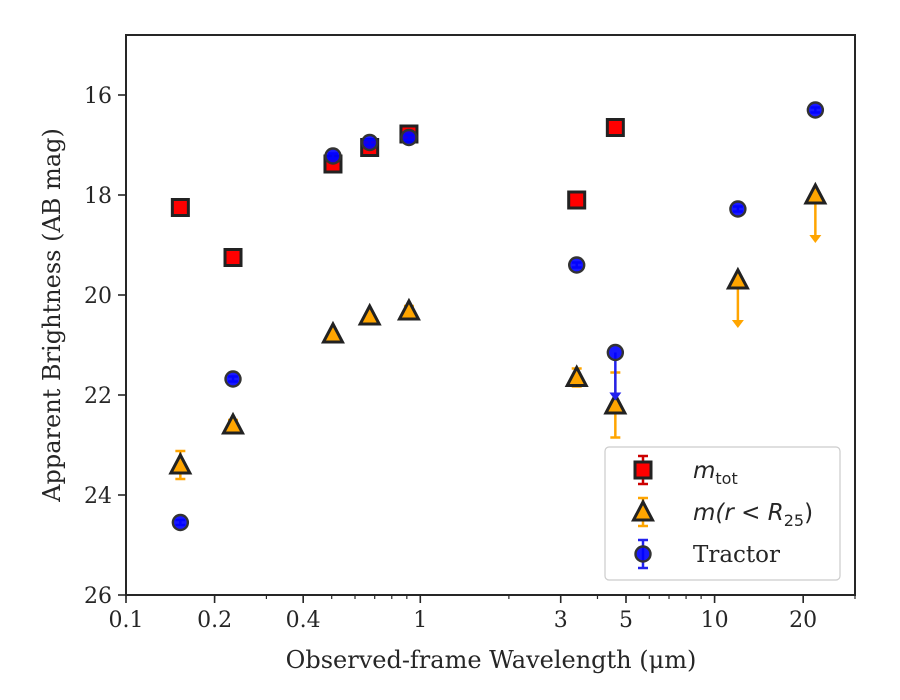  Describe the element at coordinates (98, 396) in the screenshot. I see `y-tick-label: 22` at that location.